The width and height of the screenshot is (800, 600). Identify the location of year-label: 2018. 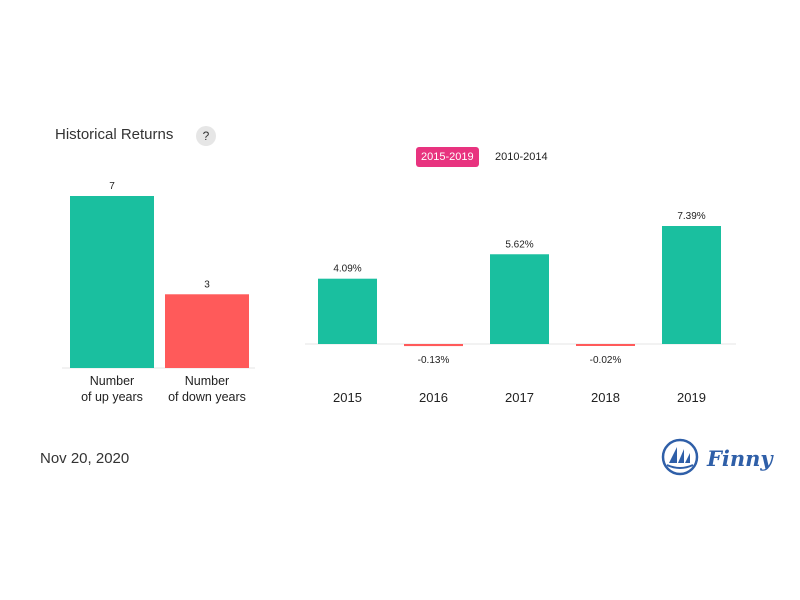
(605, 397).